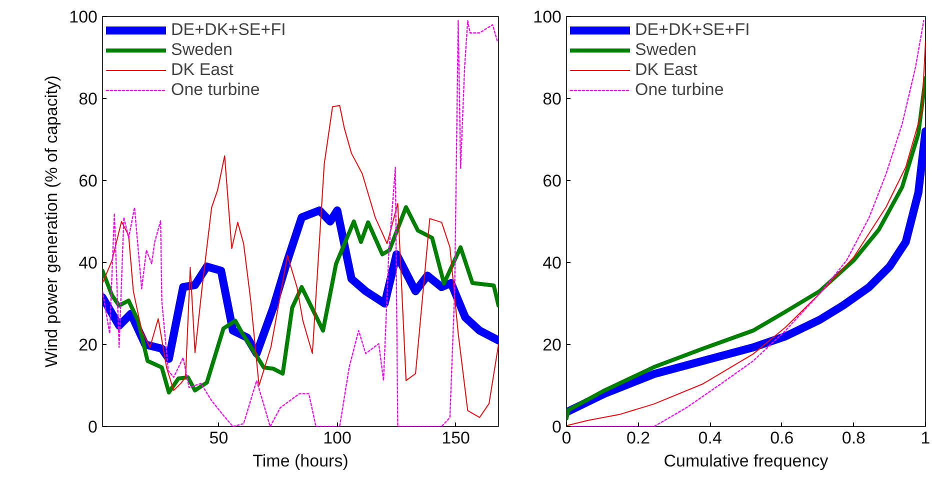 Image resolution: width=941 pixels, height=495 pixels. What do you see at coordinates (52, 222) in the screenshot?
I see `y-axis-title: Wind power generation (% of capacity)` at bounding box center [52, 222].